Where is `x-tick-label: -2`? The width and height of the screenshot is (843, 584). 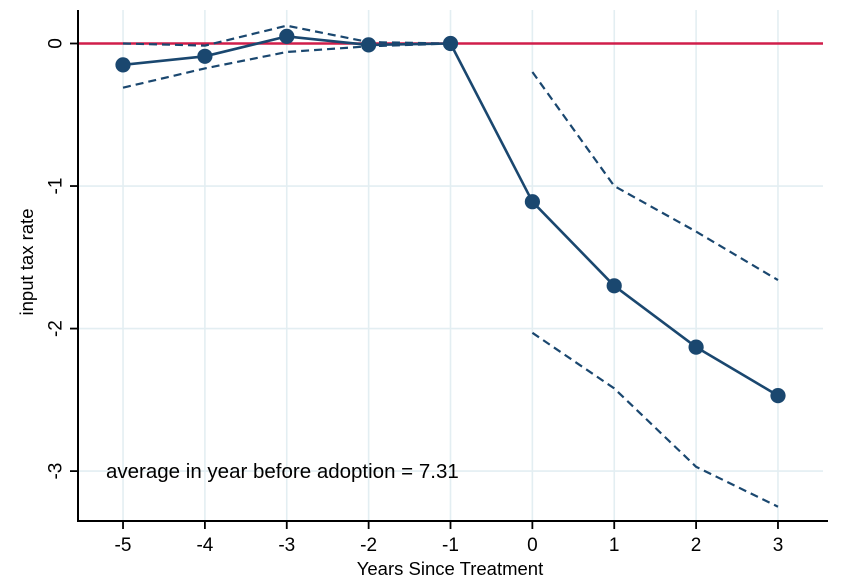 x-tick-label: -2 is located at coordinates (368, 545).